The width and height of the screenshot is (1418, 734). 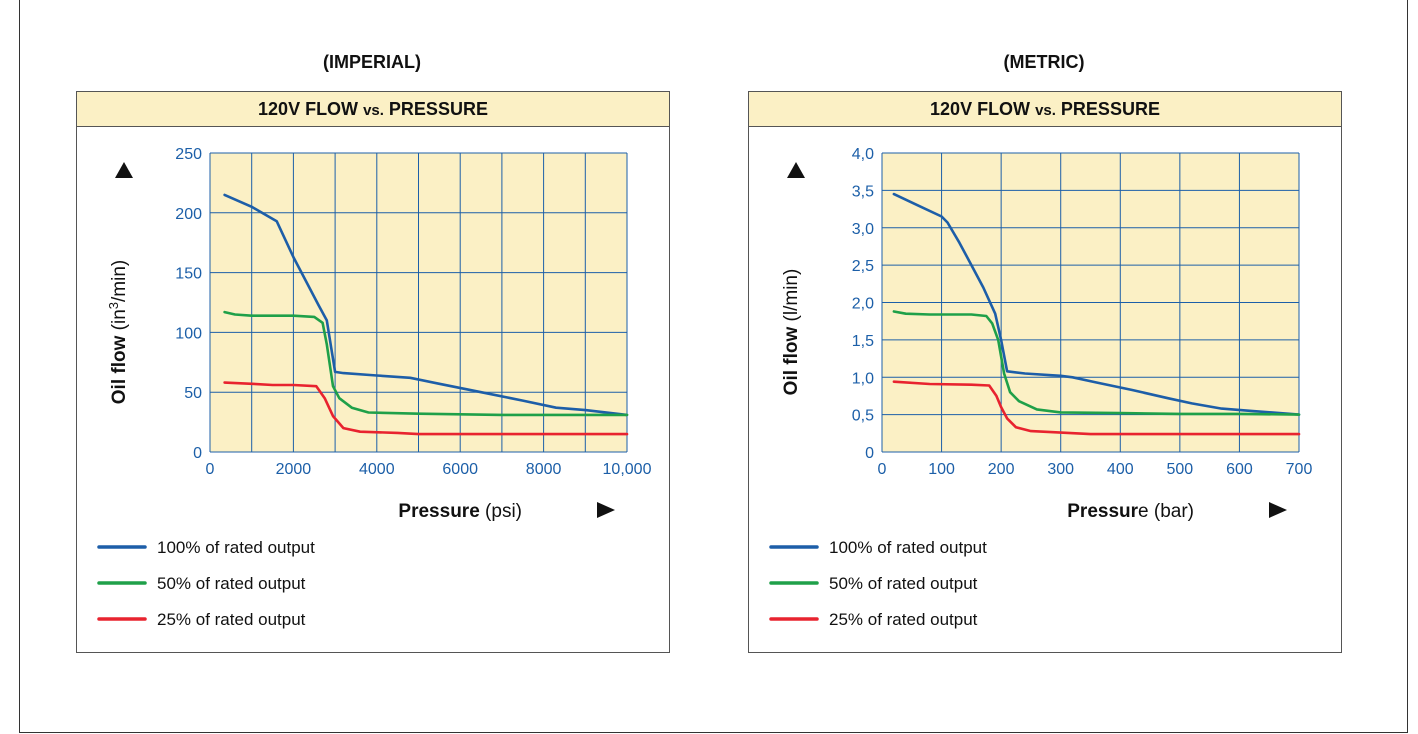 What do you see at coordinates (544, 469) in the screenshot?
I see `x-tick-label: 8000` at bounding box center [544, 469].